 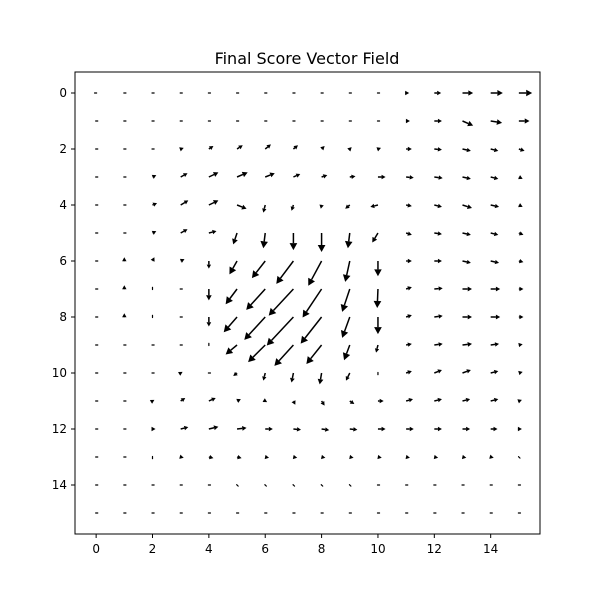 I want to click on y-tick-label: 12, so click(x=59, y=429).